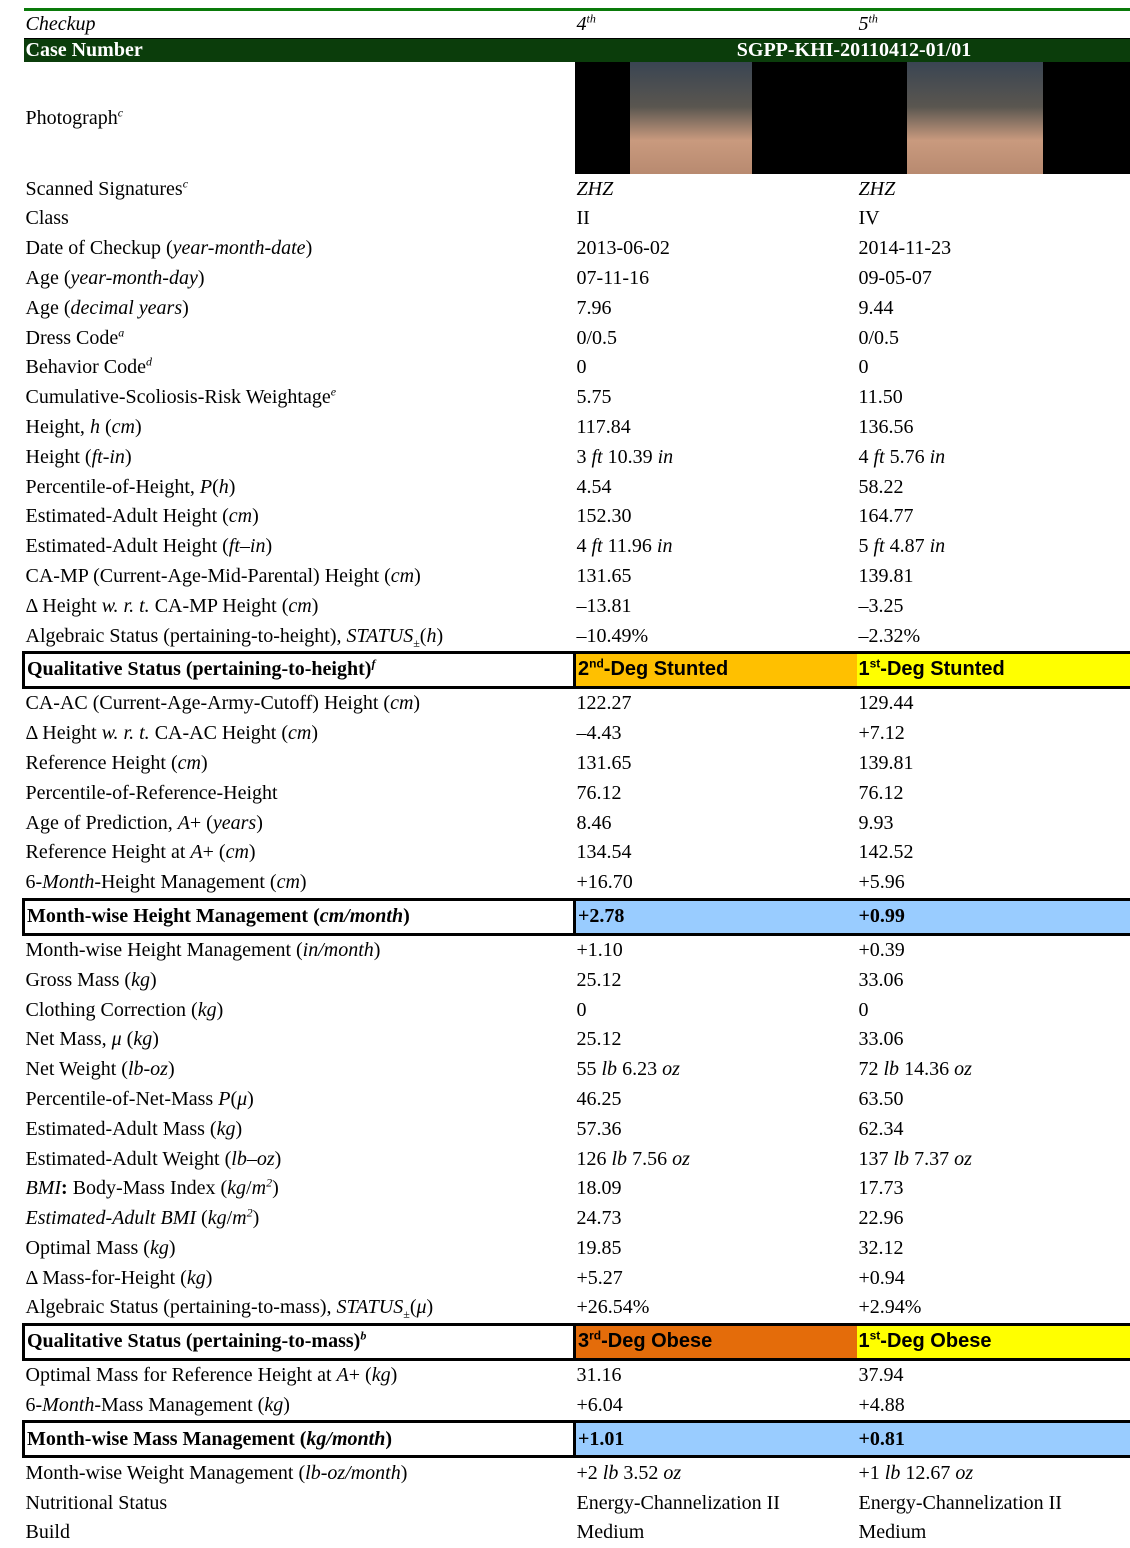 The height and width of the screenshot is (1548, 1130). What do you see at coordinates (584, 546) in the screenshot?
I see `text: 4` at bounding box center [584, 546].